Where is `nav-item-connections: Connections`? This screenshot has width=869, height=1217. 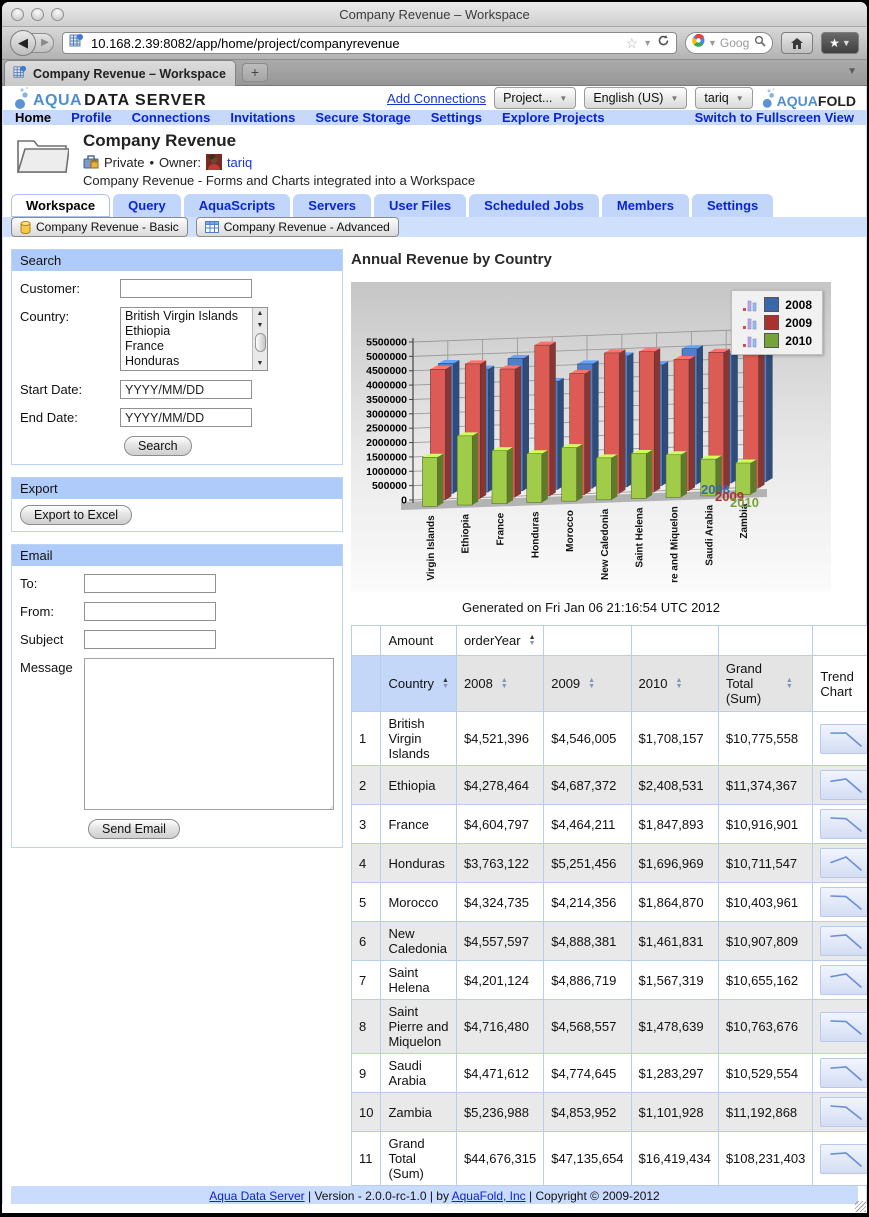
nav-item-connections: Connections is located at coordinates (171, 117).